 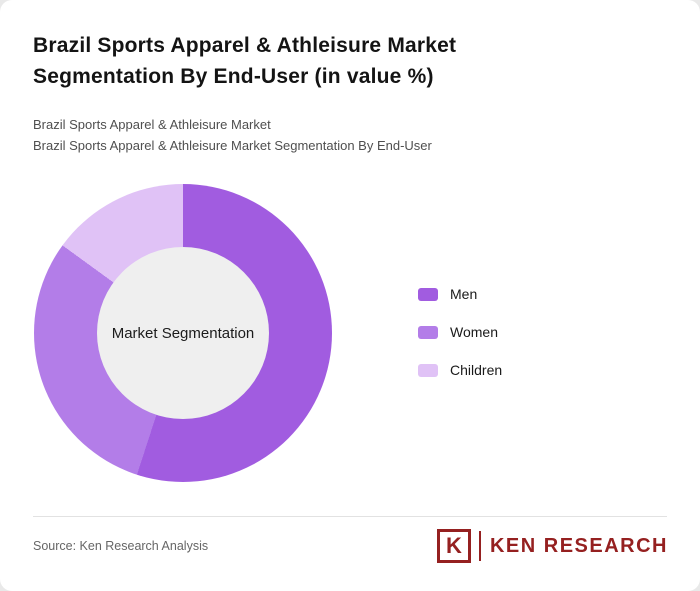 I want to click on legend-item-women: Women, so click(x=460, y=332).